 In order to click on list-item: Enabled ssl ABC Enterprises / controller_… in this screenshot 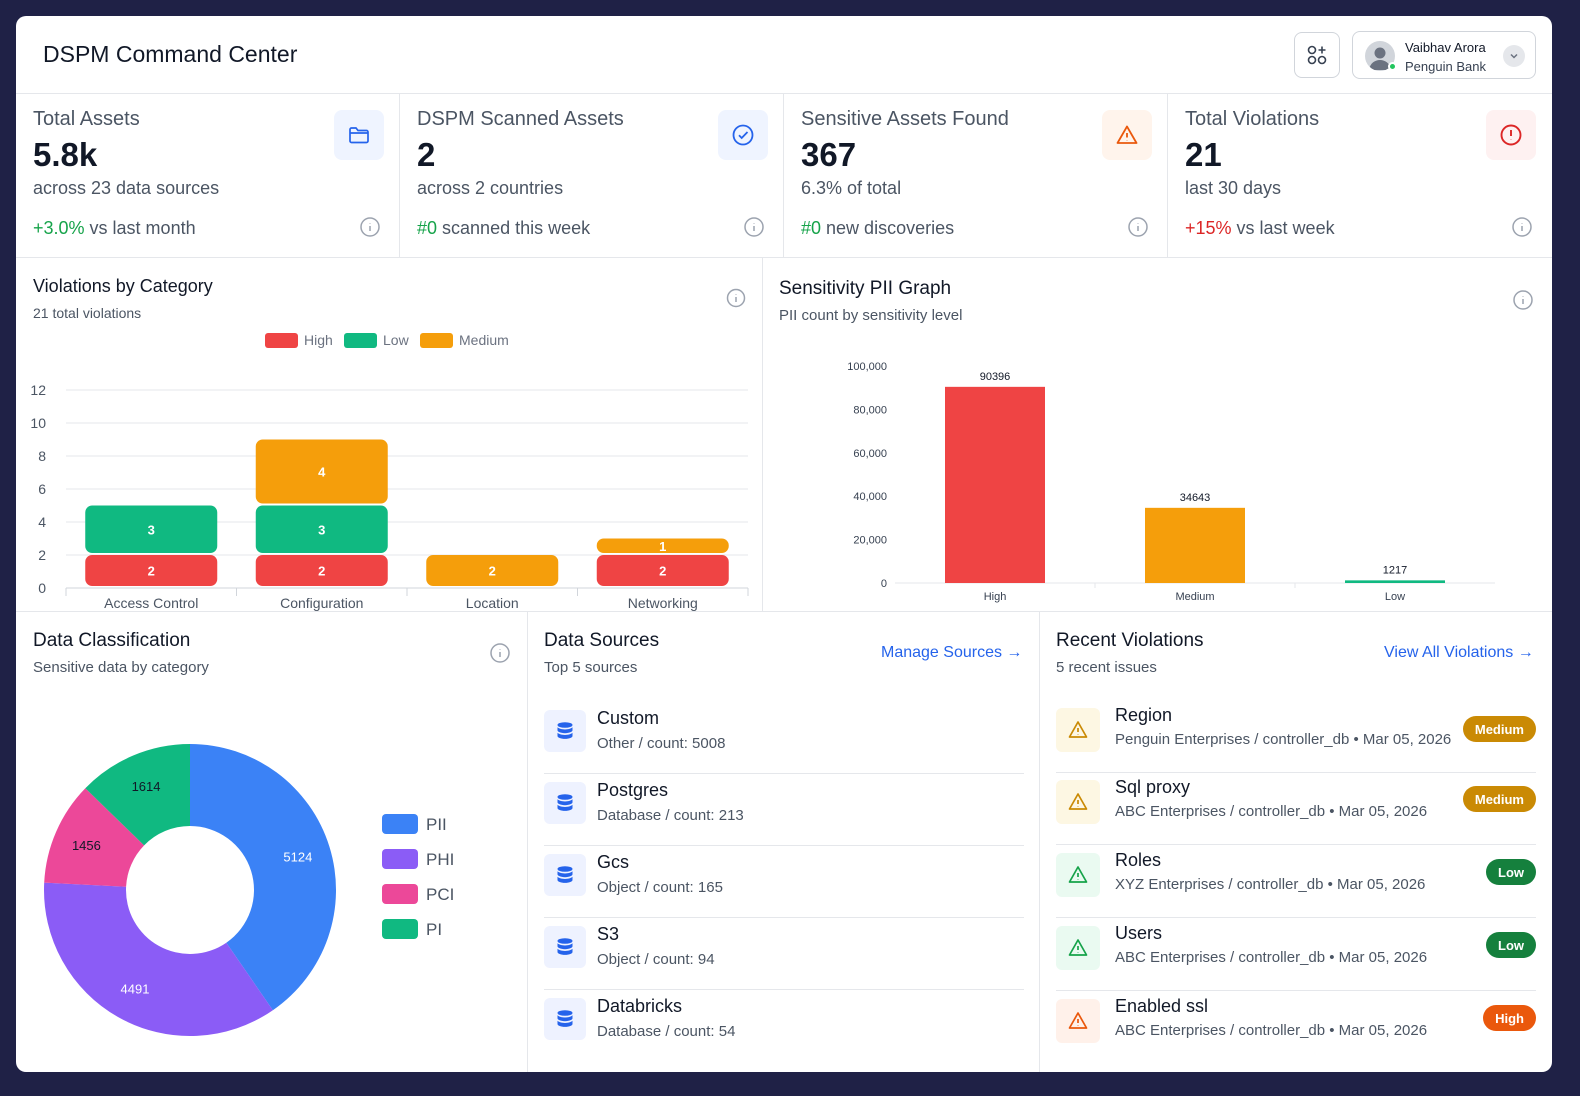, I will do `click(1296, 1027)`.